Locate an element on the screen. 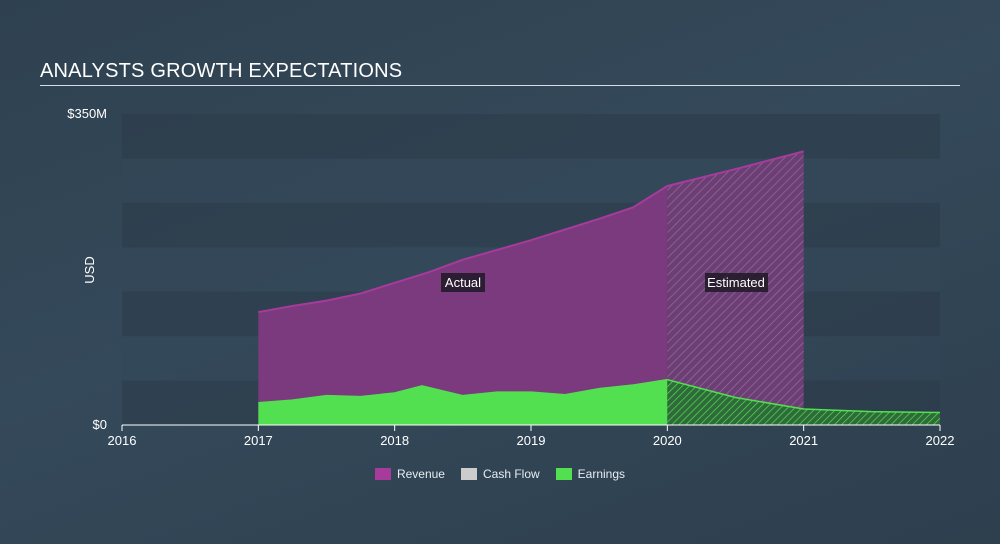 The height and width of the screenshot is (544, 1000). y-tick-bottom: $0 is located at coordinates (100, 424).